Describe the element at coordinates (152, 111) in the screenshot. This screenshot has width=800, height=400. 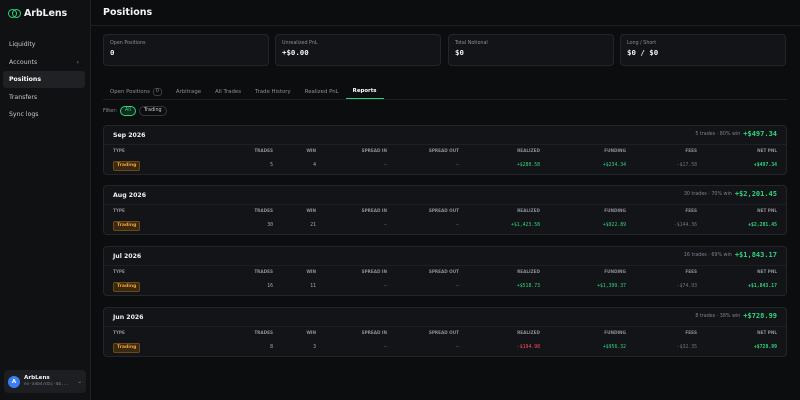
I see `filter-chip-trading: Trading` at that location.